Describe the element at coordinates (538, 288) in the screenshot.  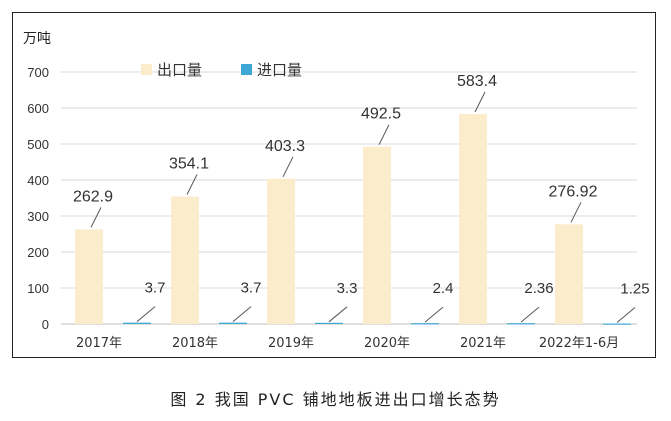
I see `data-label-import: 2.36` at that location.